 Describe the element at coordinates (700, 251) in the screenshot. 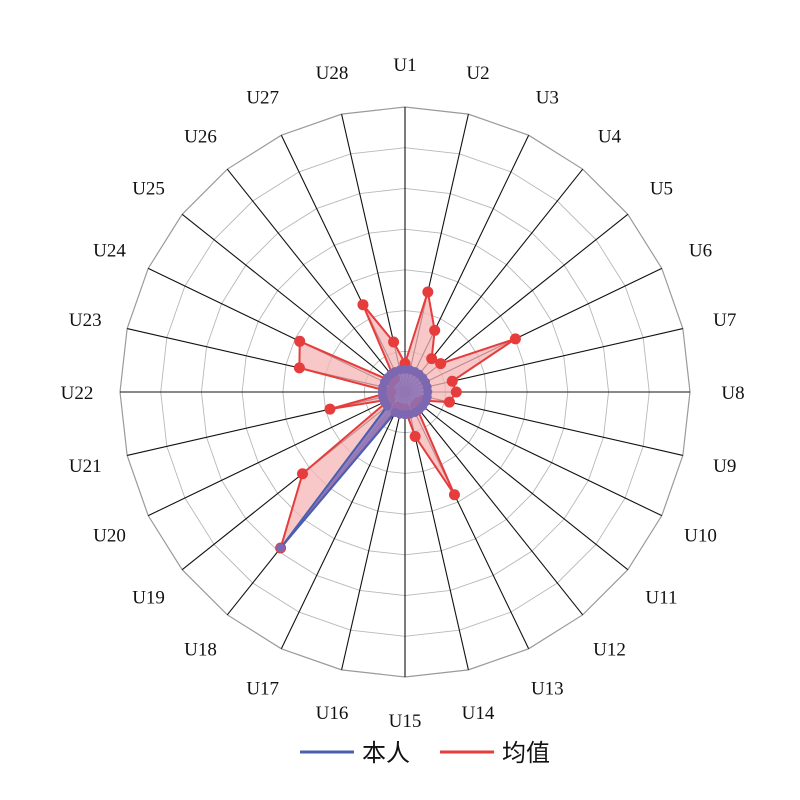

I see `axis-label-u6: U6` at that location.